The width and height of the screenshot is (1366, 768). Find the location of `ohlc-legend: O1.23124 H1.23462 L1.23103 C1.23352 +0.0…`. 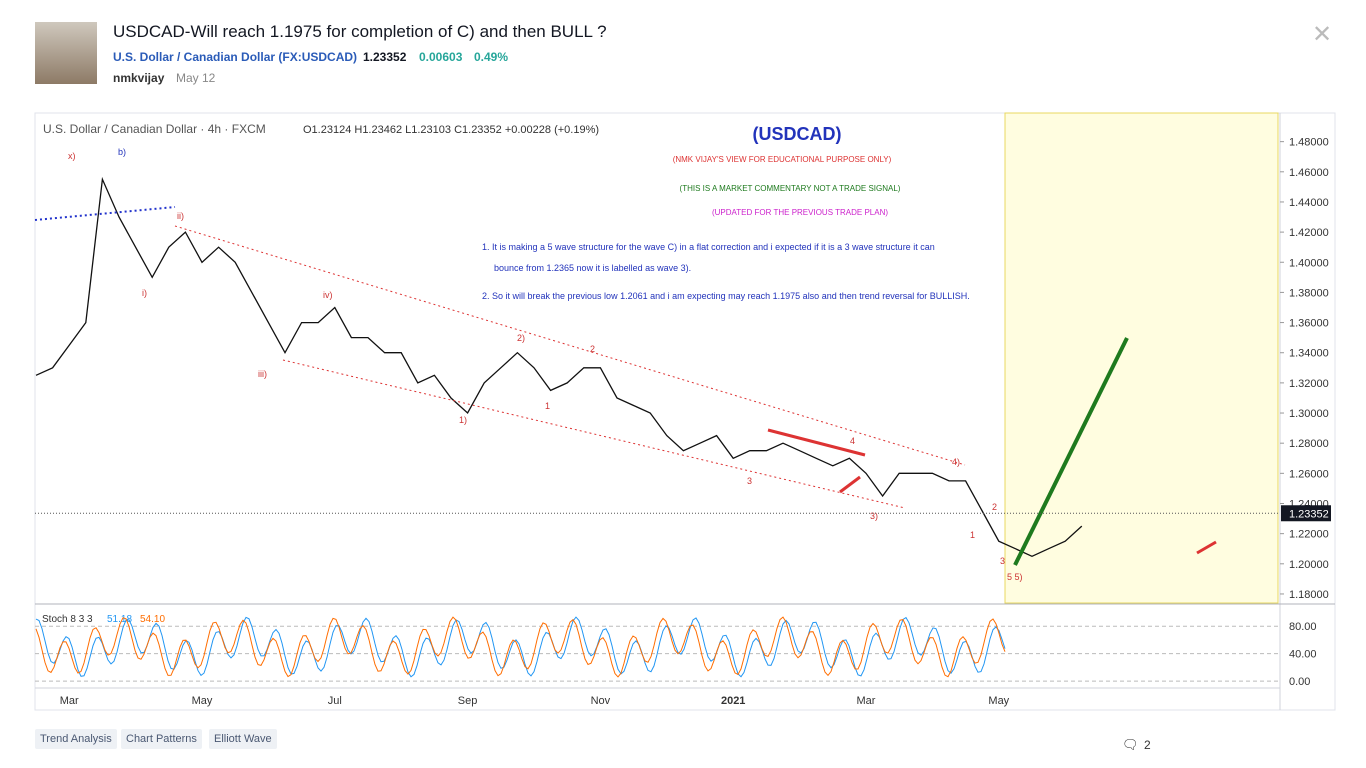

ohlc-legend: O1.23124 H1.23462 L1.23103 C1.23352 +0.0… is located at coordinates (451, 130).